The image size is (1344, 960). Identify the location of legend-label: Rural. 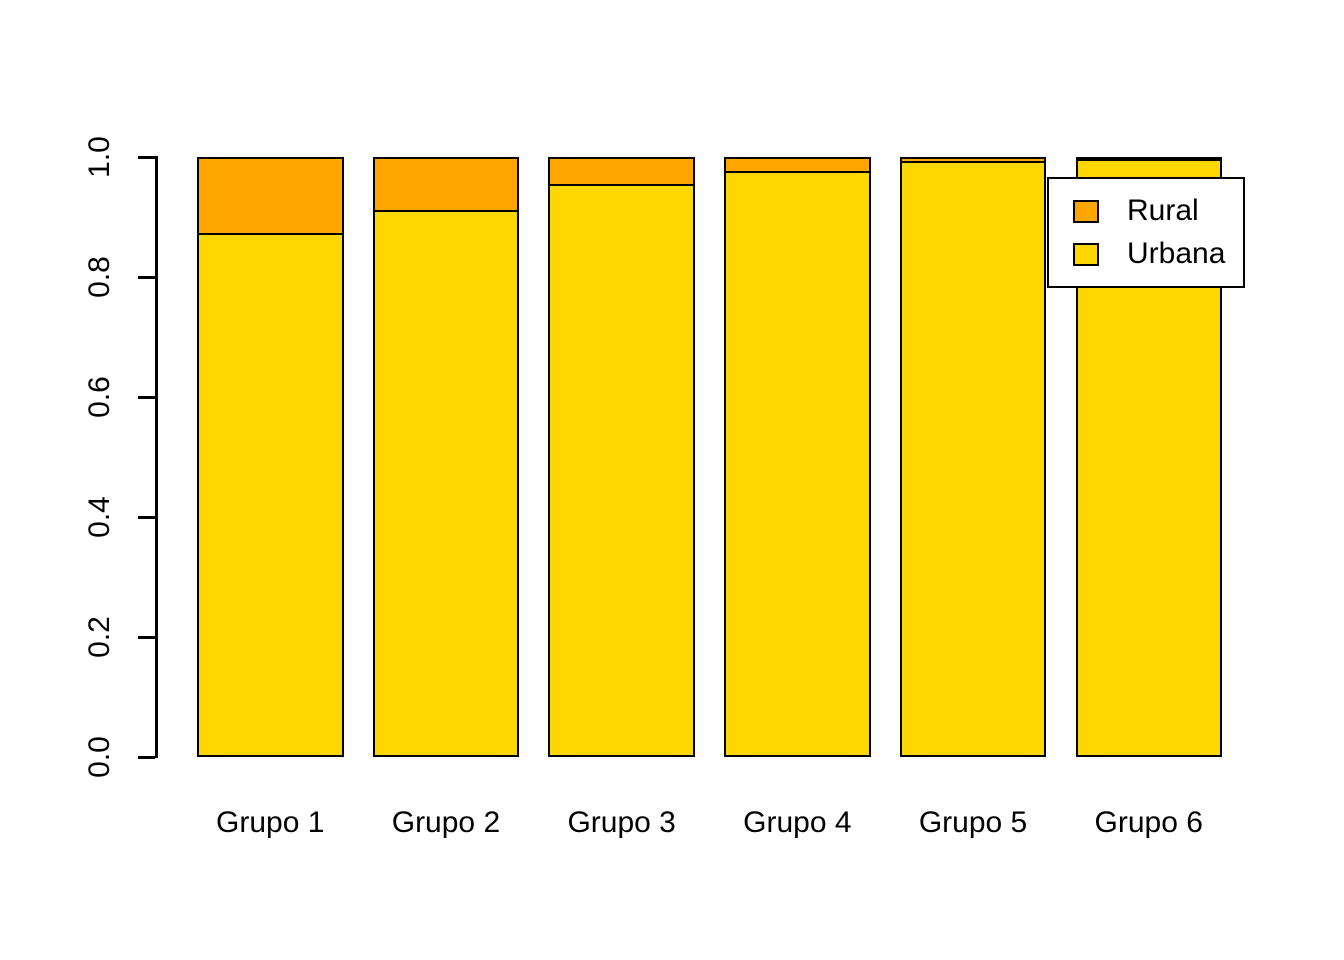
(1163, 210).